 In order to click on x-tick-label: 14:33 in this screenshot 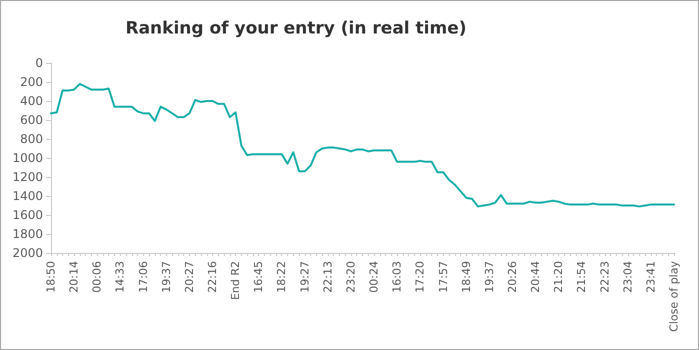, I will do `click(120, 277)`.